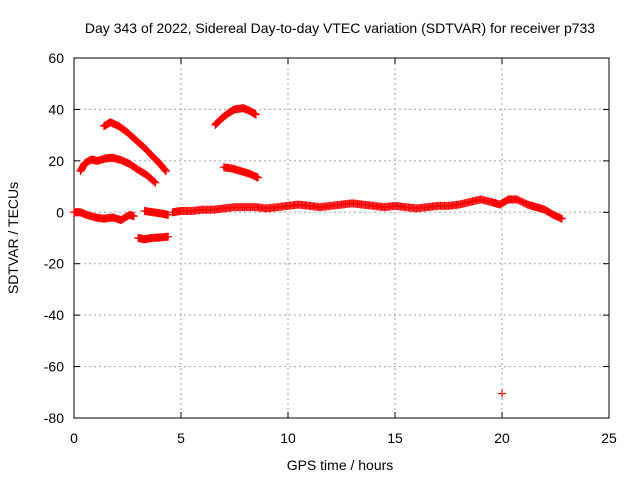  What do you see at coordinates (56, 58) in the screenshot?
I see `y-tick-label: 60` at bounding box center [56, 58].